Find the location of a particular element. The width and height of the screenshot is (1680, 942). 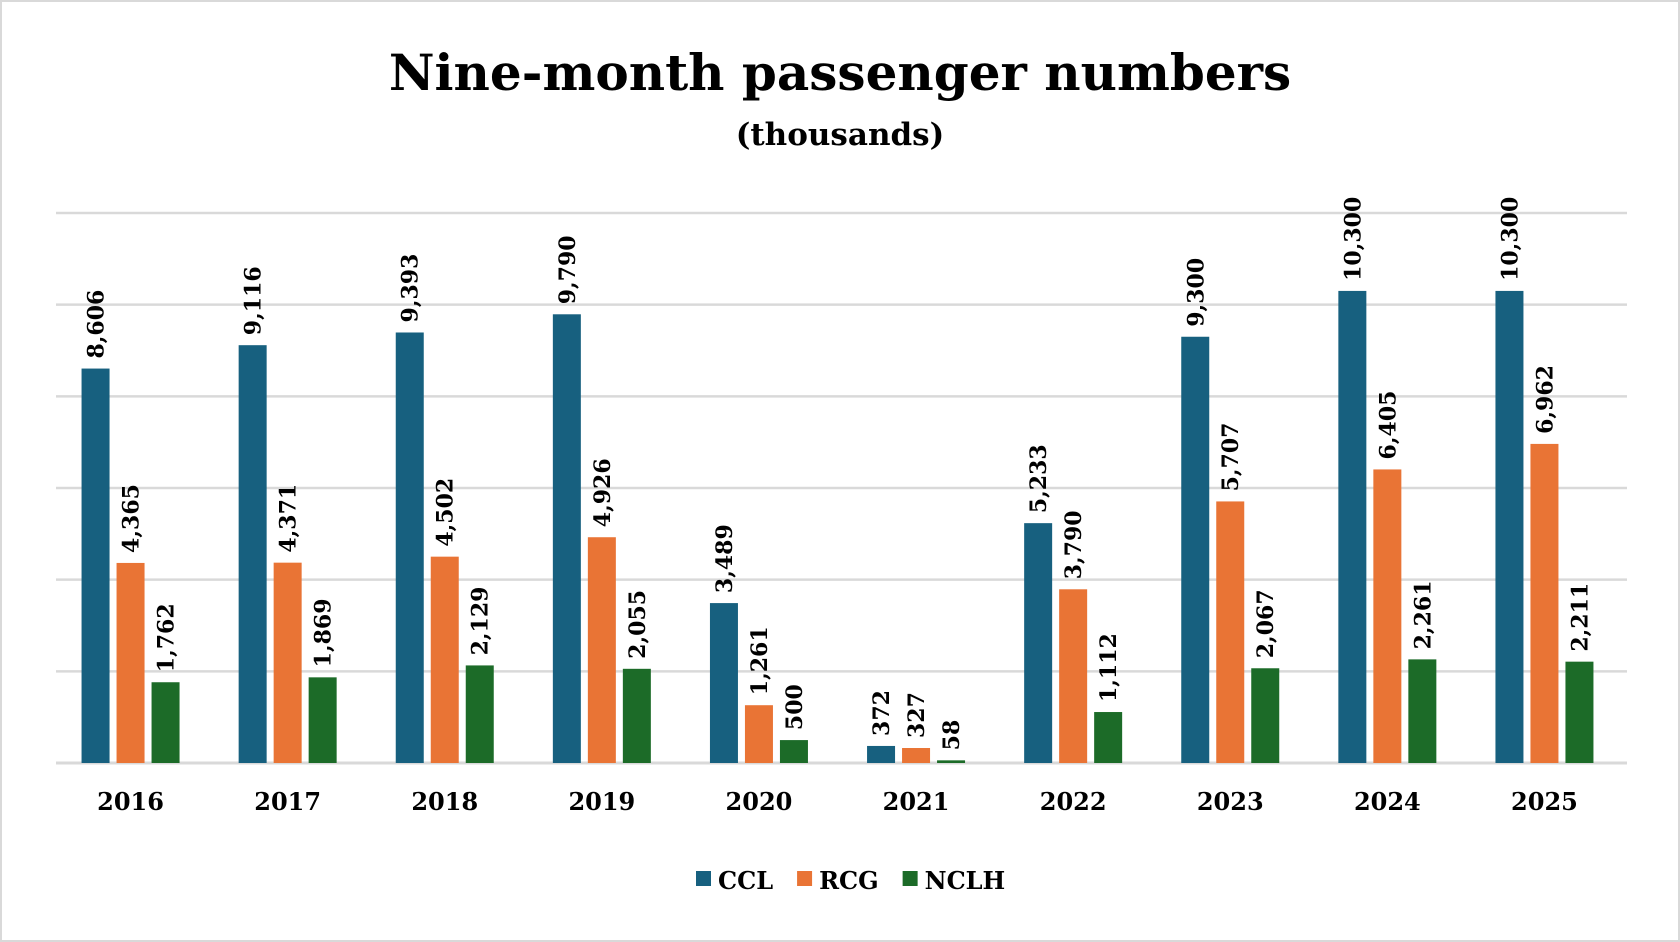

bar-rcg-2024 is located at coordinates (1387, 616).